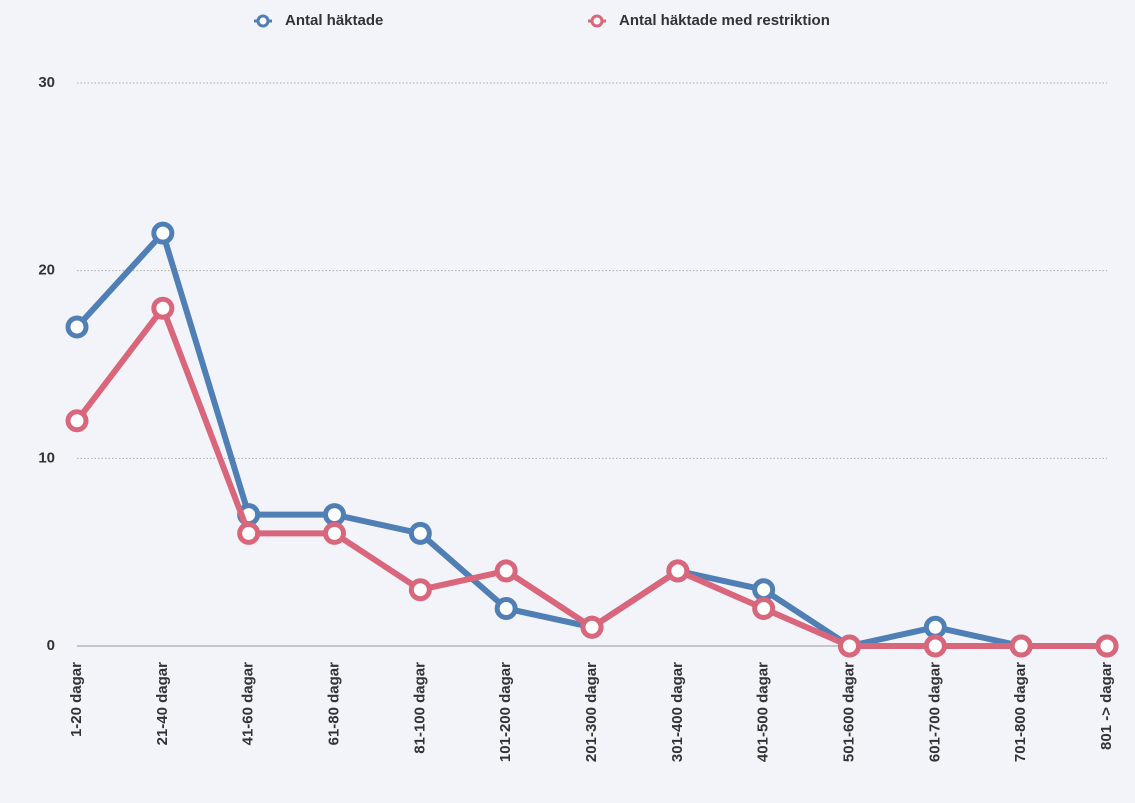 Image resolution: width=1135 pixels, height=803 pixels. I want to click on y-tick-label: 0, so click(51, 645).